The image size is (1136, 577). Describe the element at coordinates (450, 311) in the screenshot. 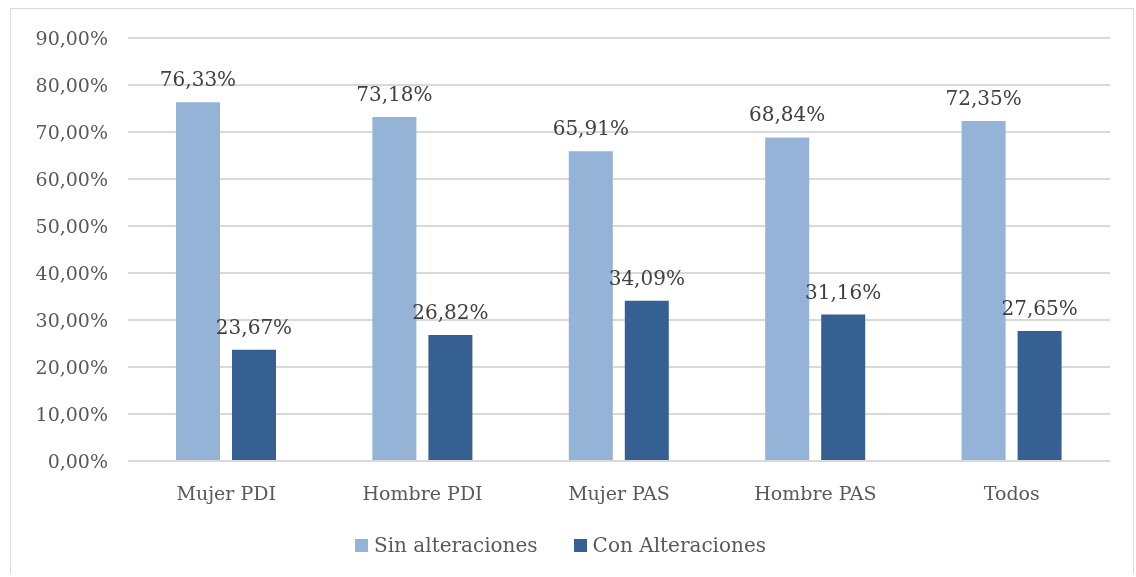

I see `data-label: 26,82%` at that location.